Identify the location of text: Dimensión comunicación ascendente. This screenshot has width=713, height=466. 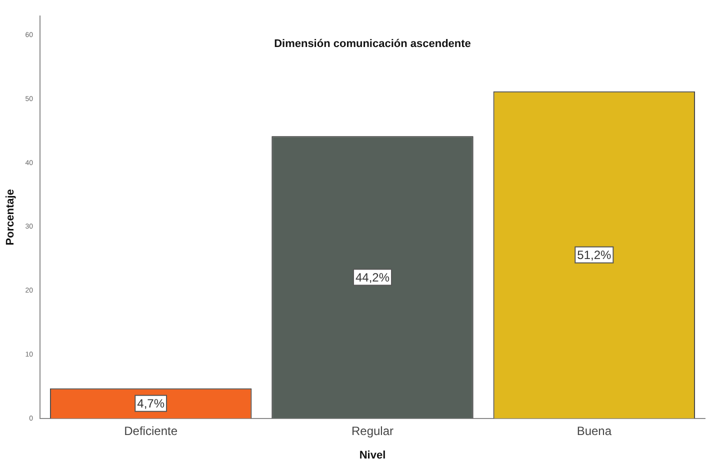
(372, 44).